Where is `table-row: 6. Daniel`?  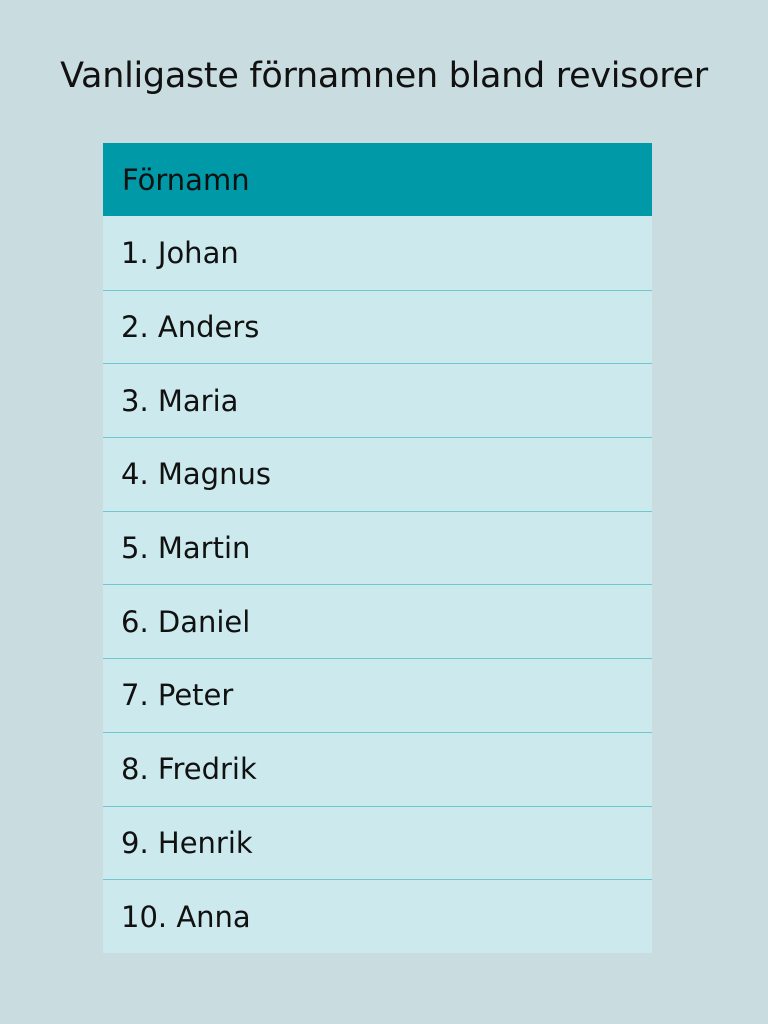 table-row: 6. Daniel is located at coordinates (377, 621).